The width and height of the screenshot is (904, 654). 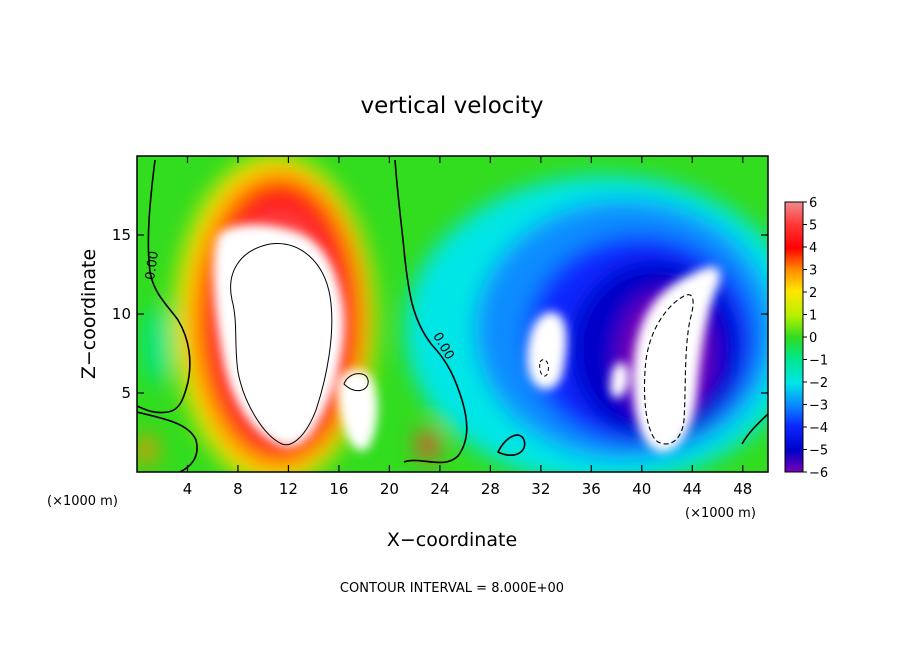 I want to click on downdraft-core-small, so click(x=547, y=351).